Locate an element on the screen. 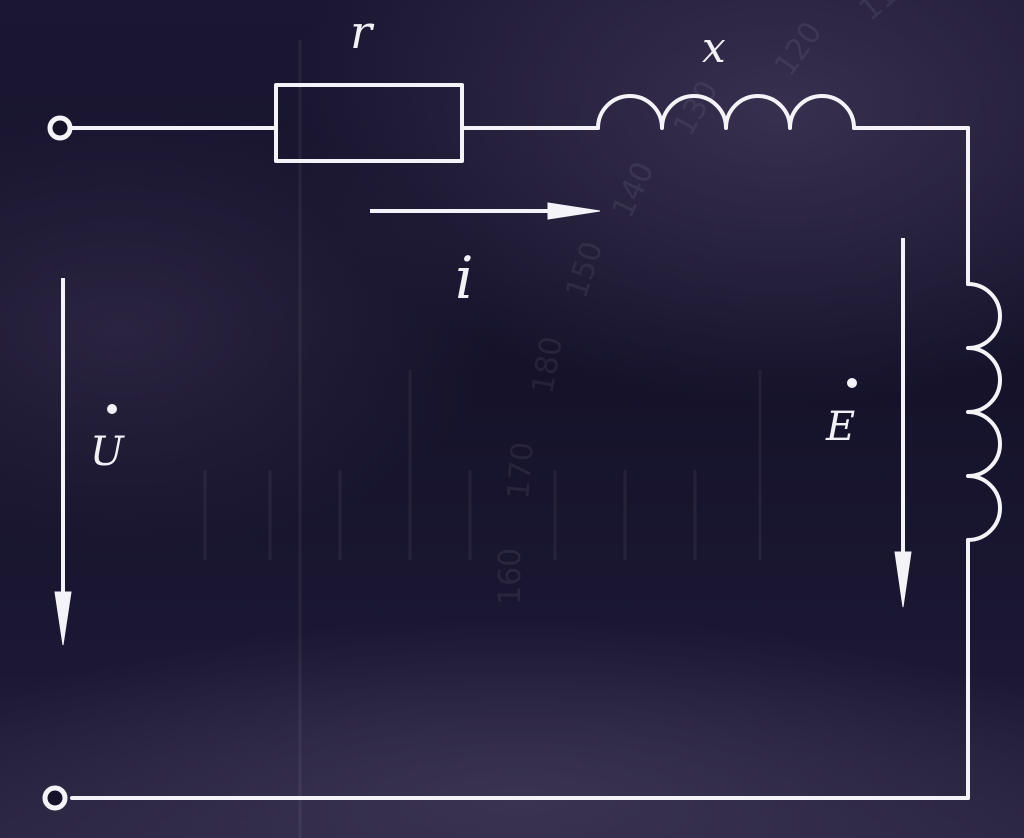 The height and width of the screenshot is (838, 1024). inductor-x is located at coordinates (726, 112).